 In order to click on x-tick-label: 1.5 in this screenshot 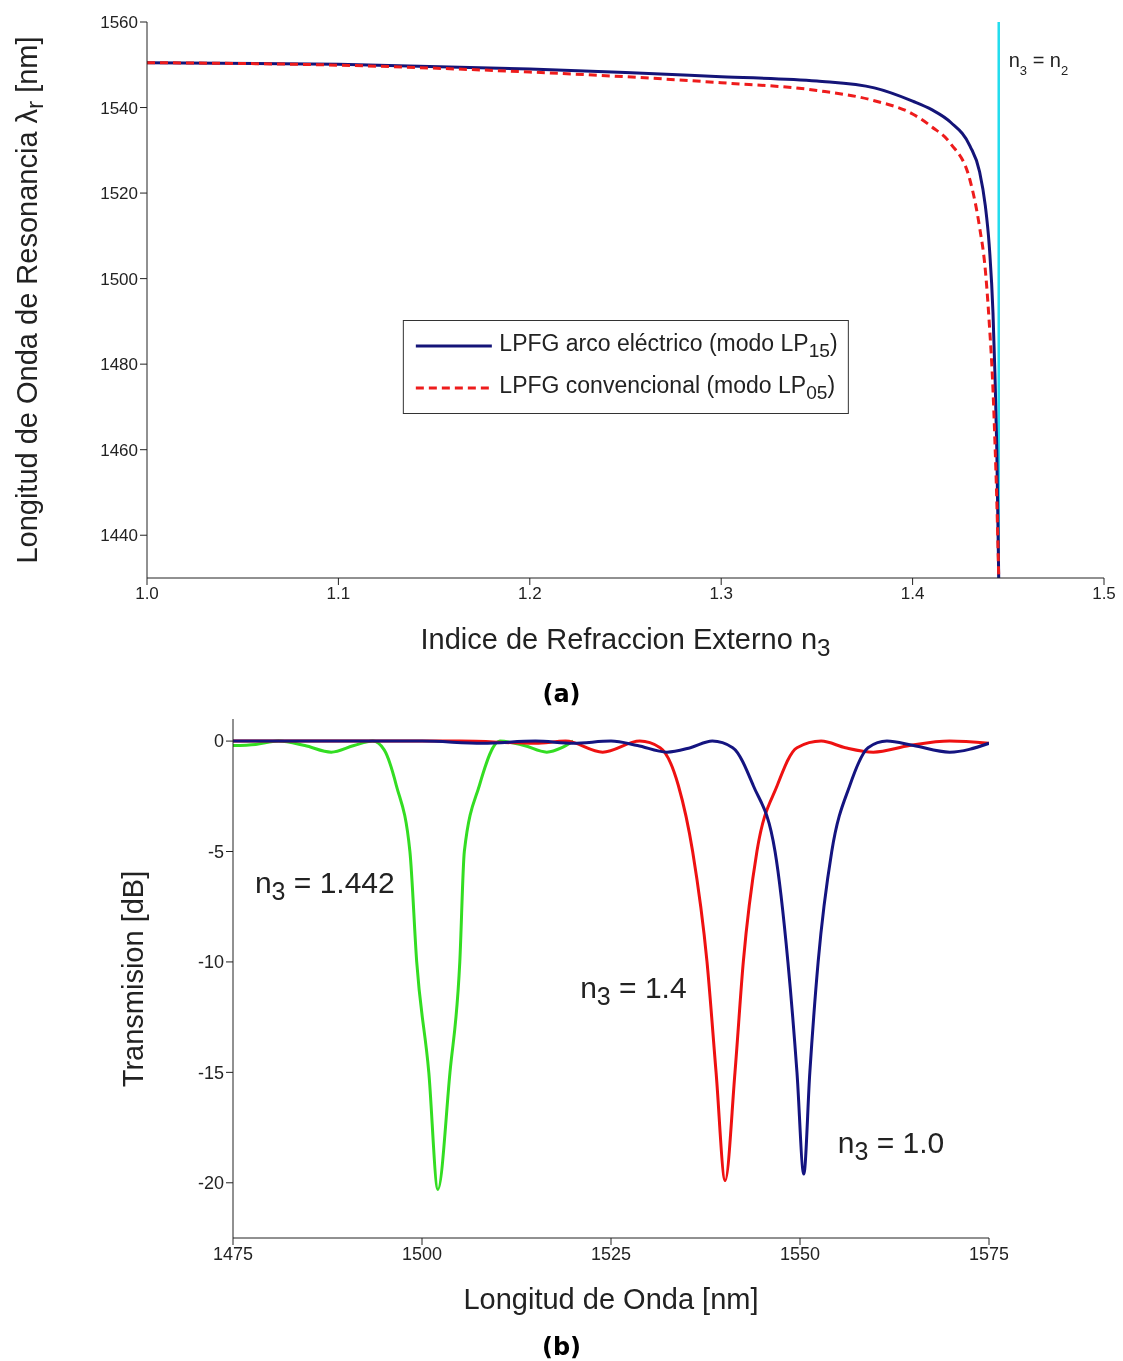, I will do `click(1104, 594)`.